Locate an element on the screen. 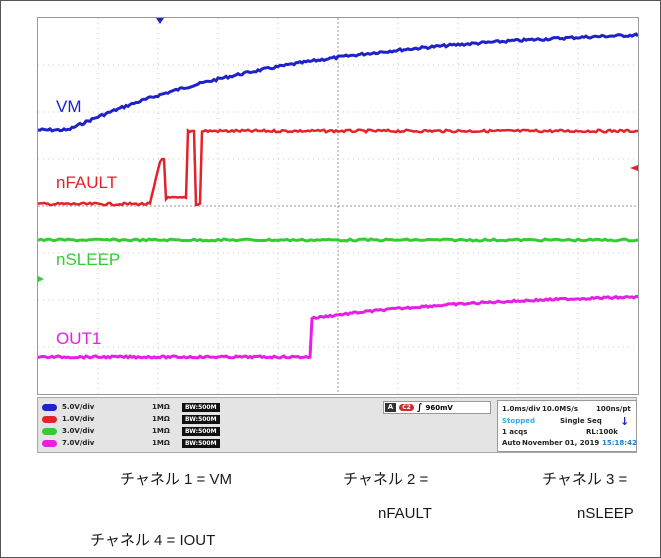 Image resolution: width=661 pixels, height=558 pixels. caption-channel-2-line1: チャネル 2 = is located at coordinates (386, 479).